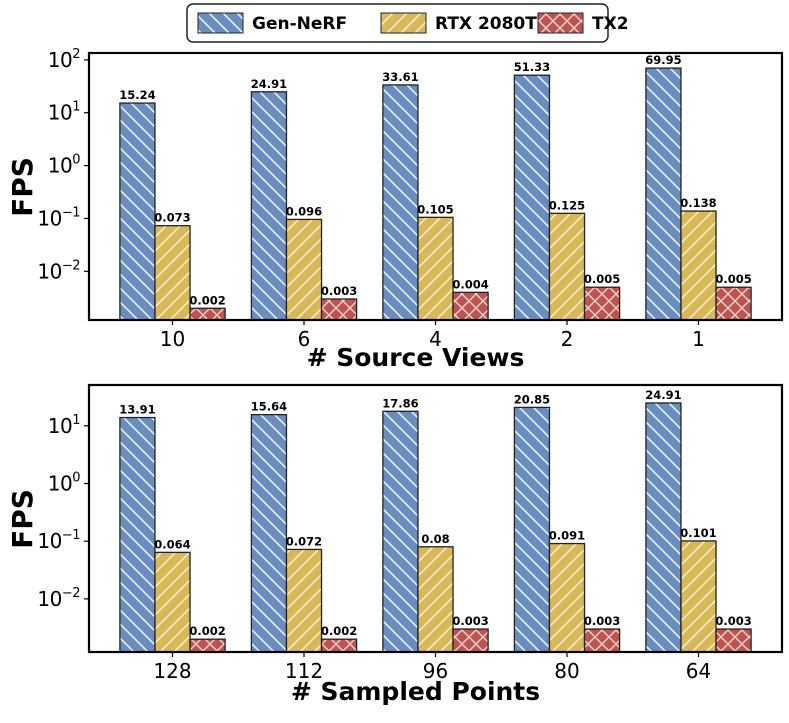 The height and width of the screenshot is (723, 789). Describe the element at coordinates (403, 23) in the screenshot. I see `legend-swatch-rtx-2080ti` at that location.